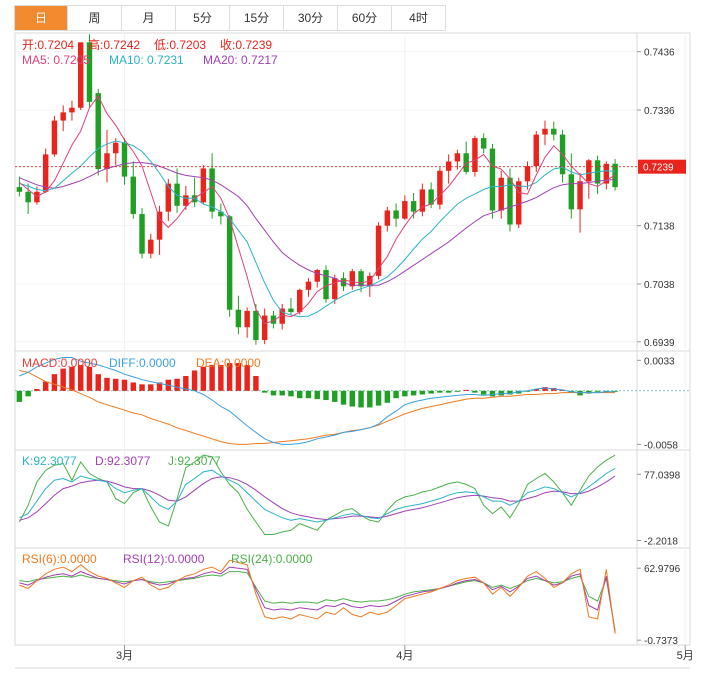 The width and height of the screenshot is (705, 679). What do you see at coordinates (272, 559) in the screenshot?
I see `rsi-info: RSI(24):0.0000` at bounding box center [272, 559].